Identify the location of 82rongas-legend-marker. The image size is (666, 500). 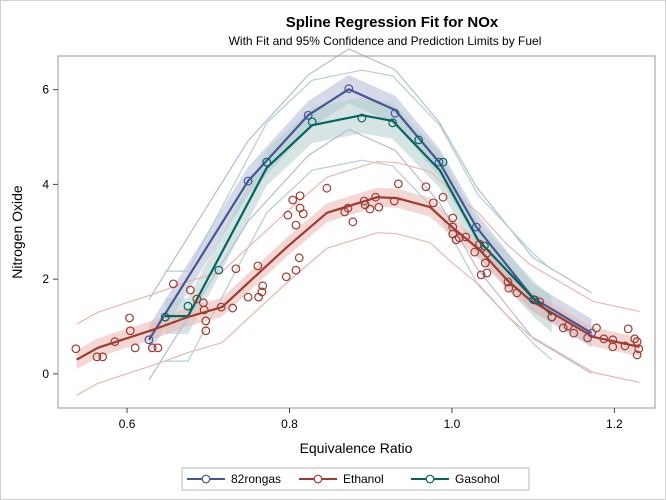
(206, 479).